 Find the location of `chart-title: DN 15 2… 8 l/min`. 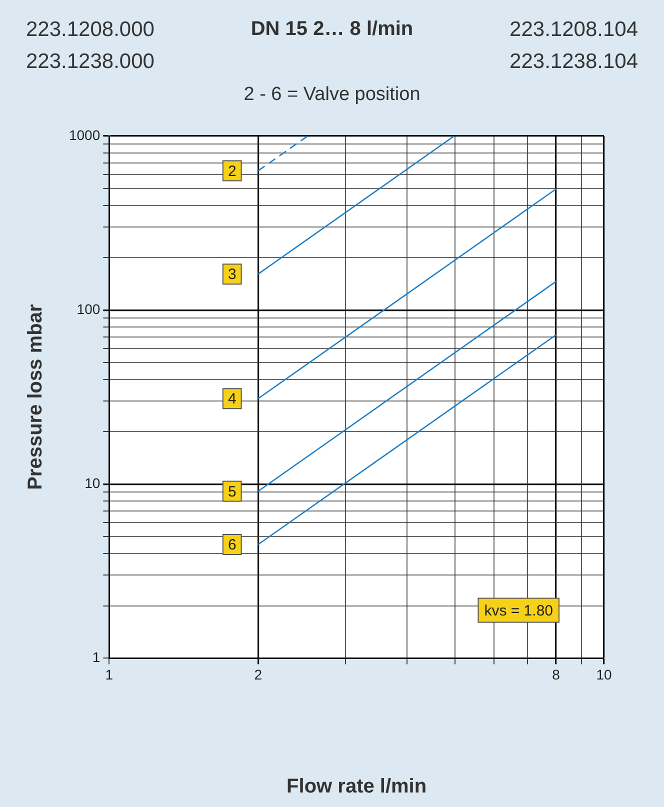

chart-title: DN 15 2… 8 l/min is located at coordinates (332, 29).